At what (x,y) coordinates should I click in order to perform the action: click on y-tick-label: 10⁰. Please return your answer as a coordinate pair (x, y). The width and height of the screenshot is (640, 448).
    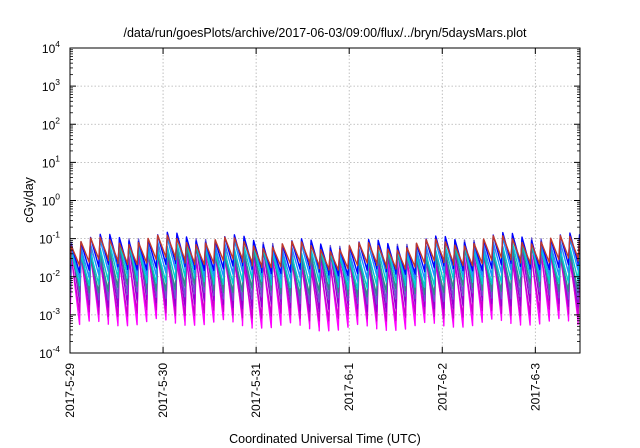
    Looking at the image, I should click on (51, 200).